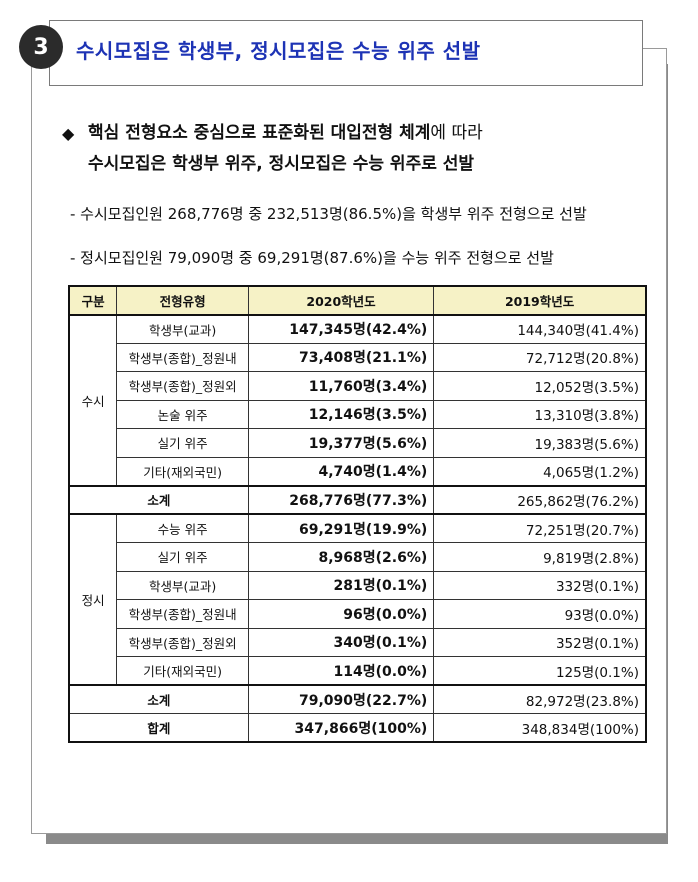  What do you see at coordinates (341, 614) in the screenshot?
I see `value-2020: 96명(0.0%)` at bounding box center [341, 614].